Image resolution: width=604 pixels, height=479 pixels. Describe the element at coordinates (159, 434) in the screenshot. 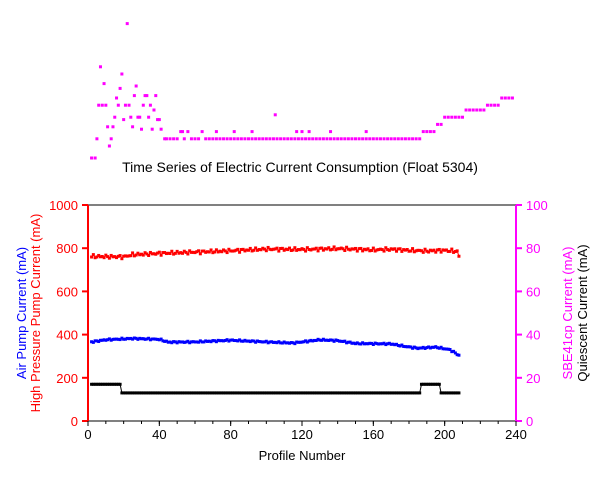

I see `x-tick-label: 40` at that location.